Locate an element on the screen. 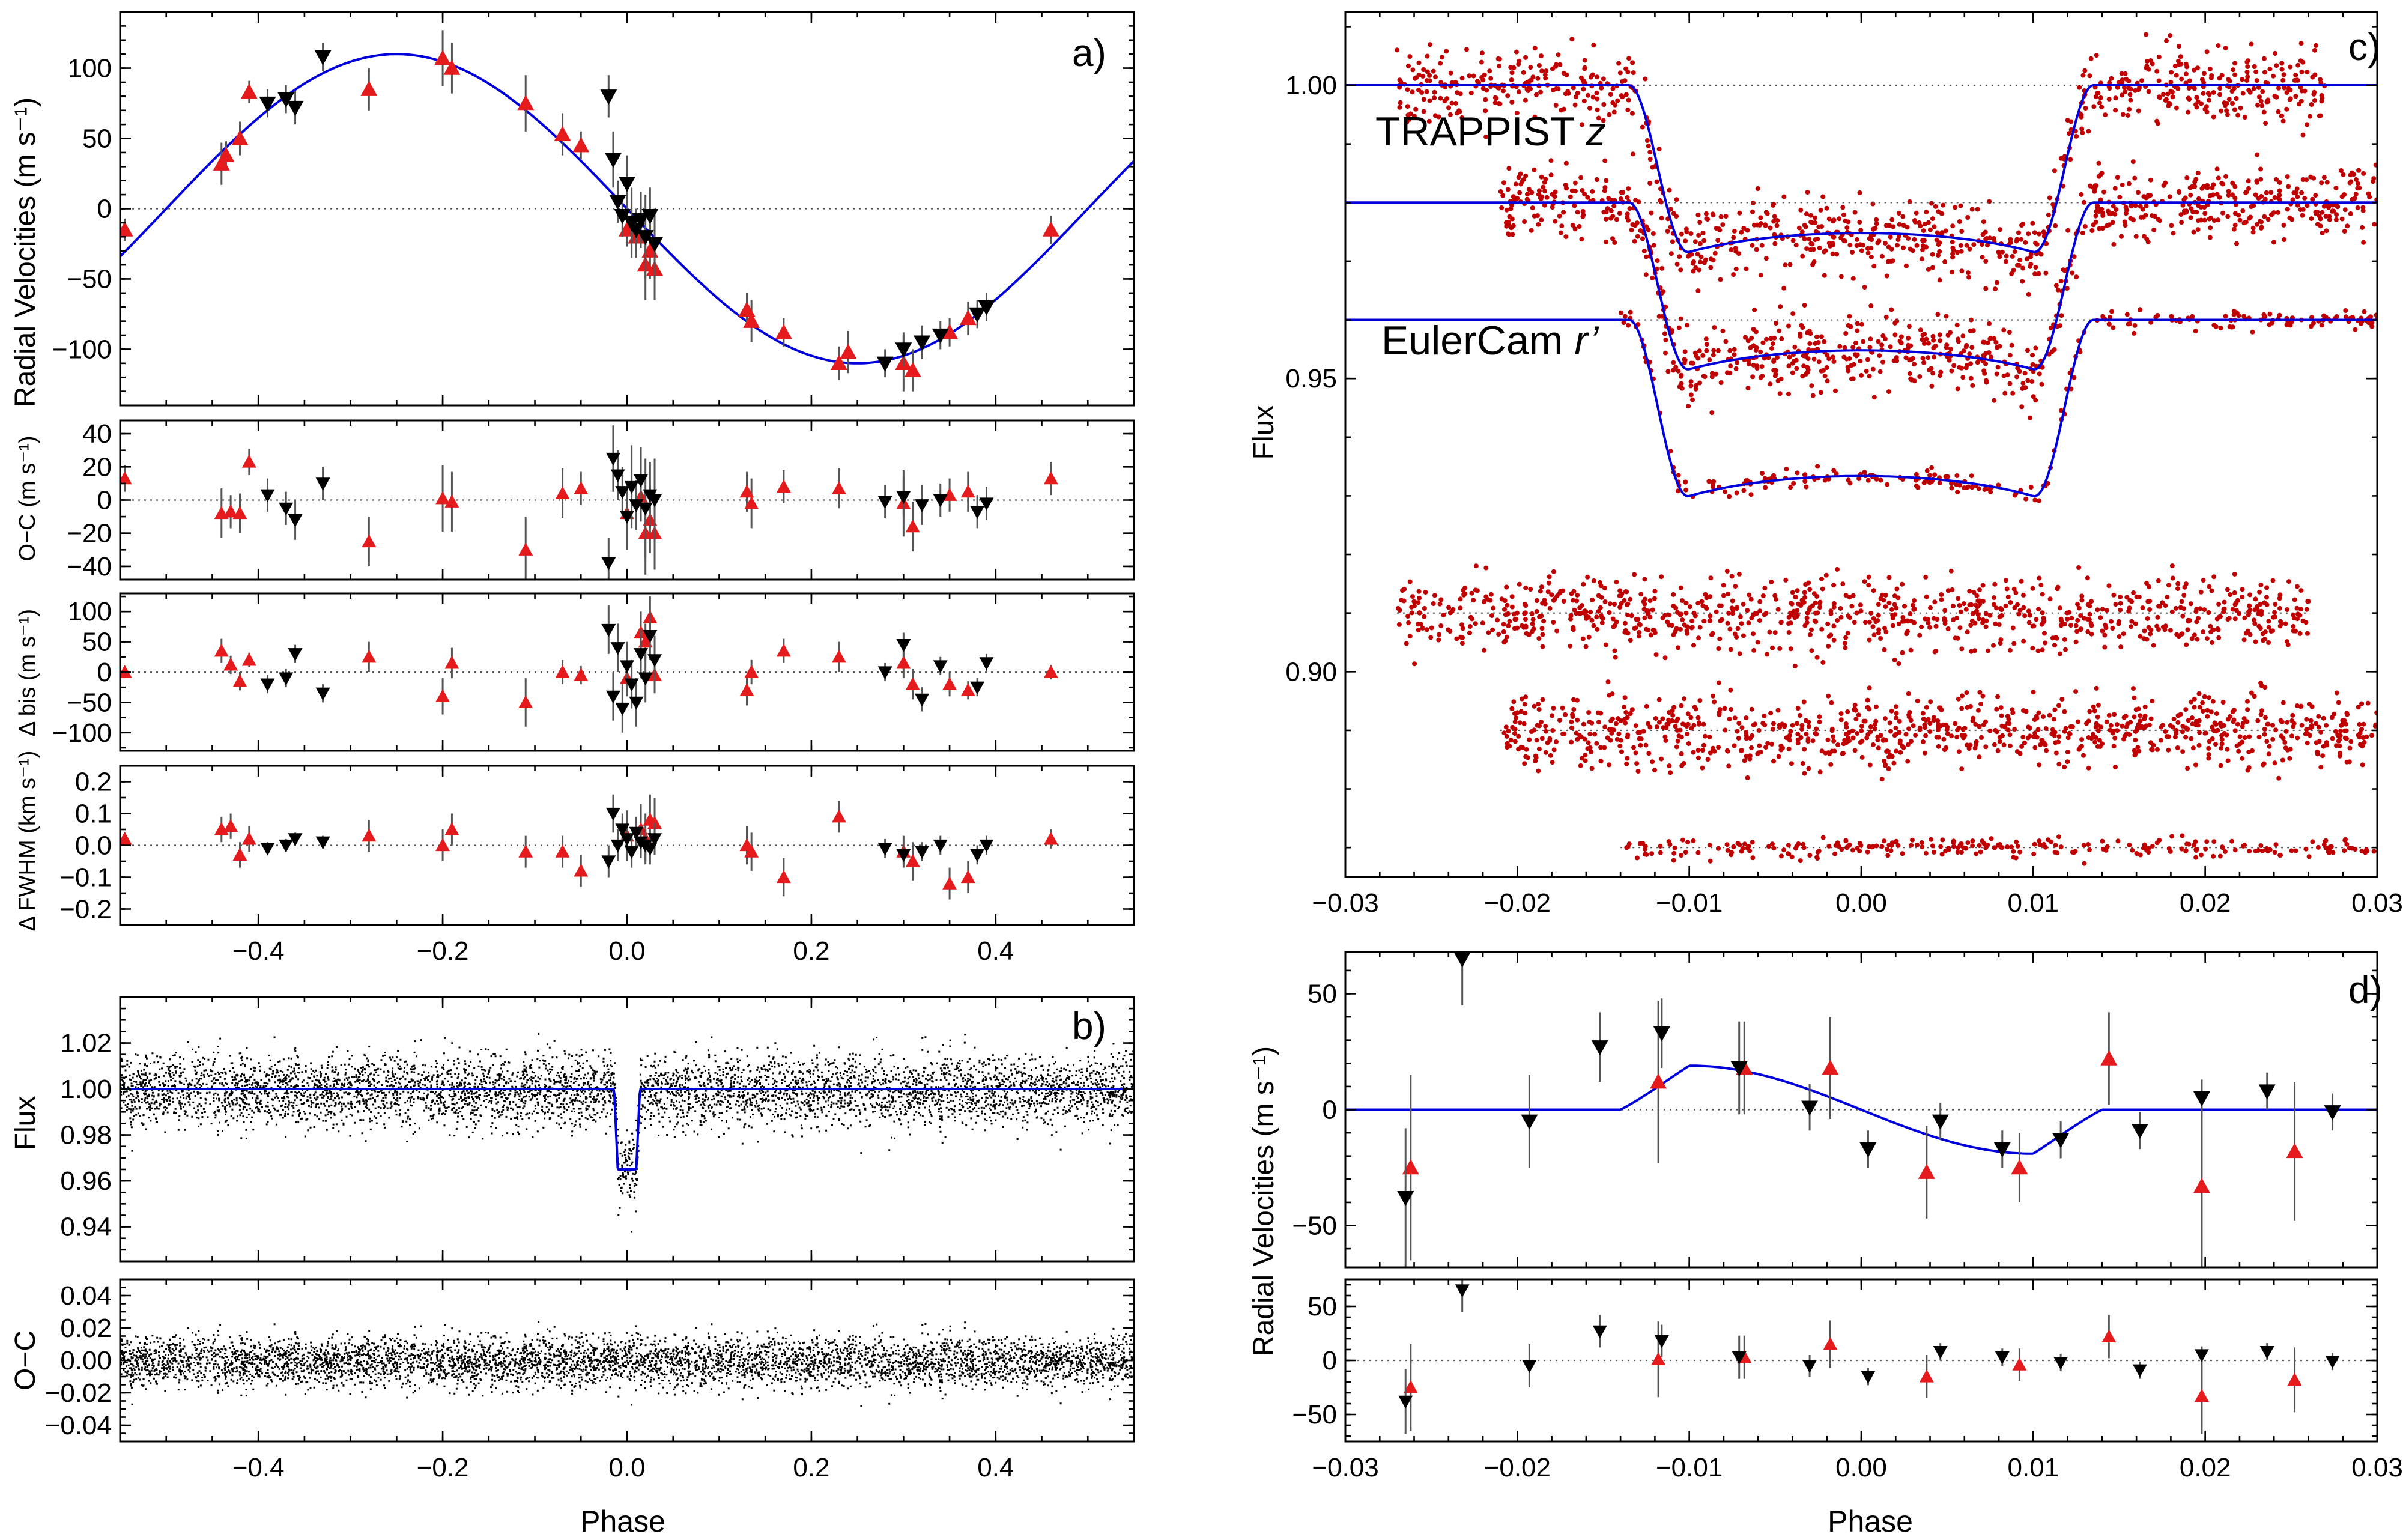 Image resolution: width=2403 pixels, height=1540 pixels. y-tick-label: −0.02 is located at coordinates (78, 1393).